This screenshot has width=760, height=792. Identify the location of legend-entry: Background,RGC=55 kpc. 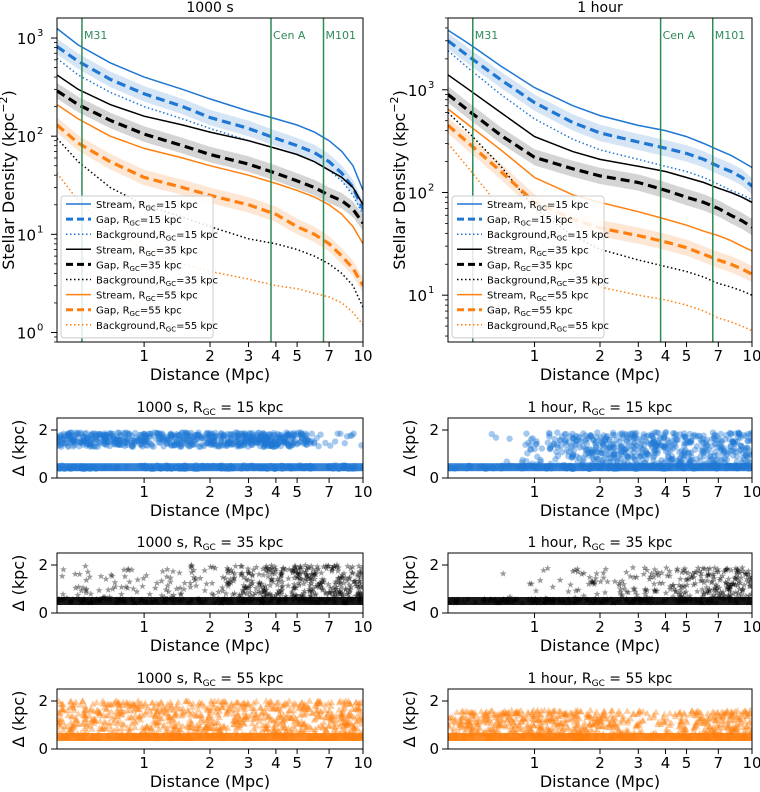
(548, 327).